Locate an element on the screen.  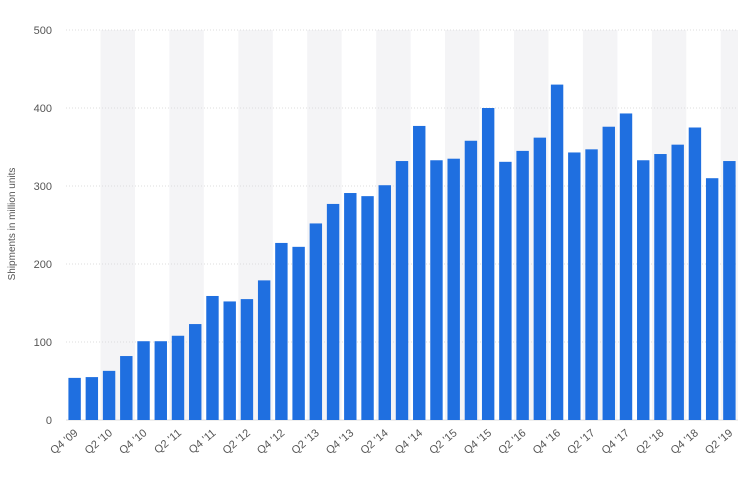
x-tick-label: Q4 '11 is located at coordinates (203, 441).